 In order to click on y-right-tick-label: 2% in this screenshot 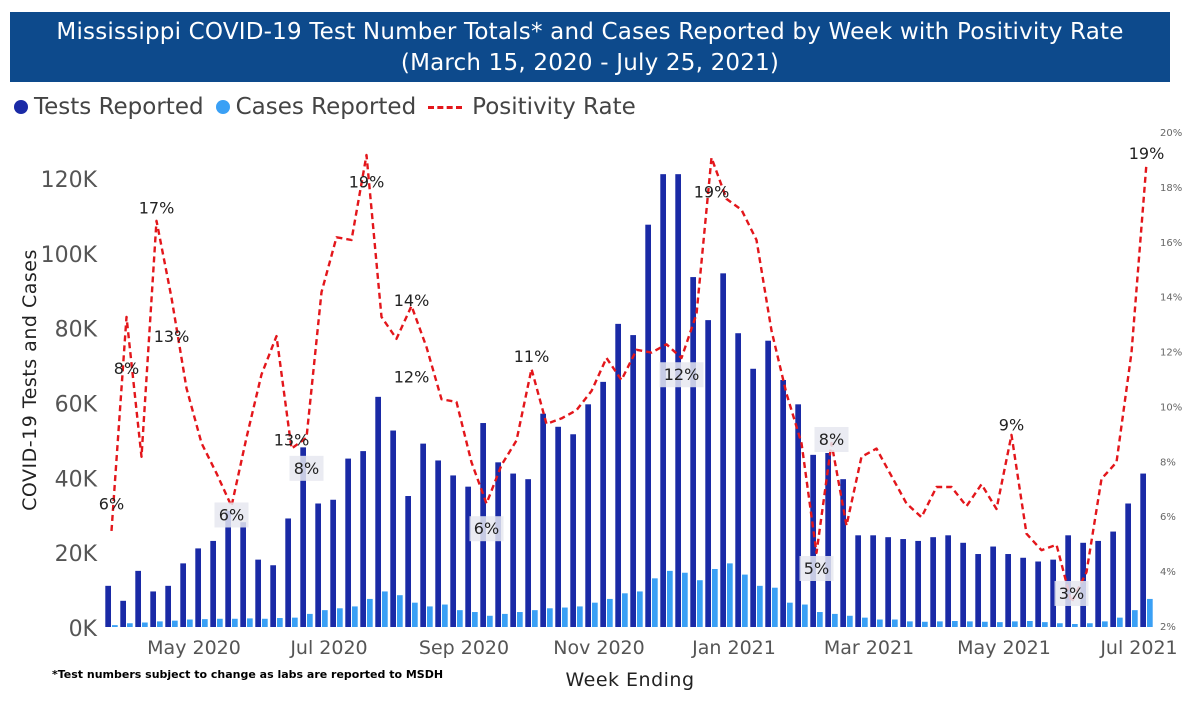, I will do `click(1168, 627)`.